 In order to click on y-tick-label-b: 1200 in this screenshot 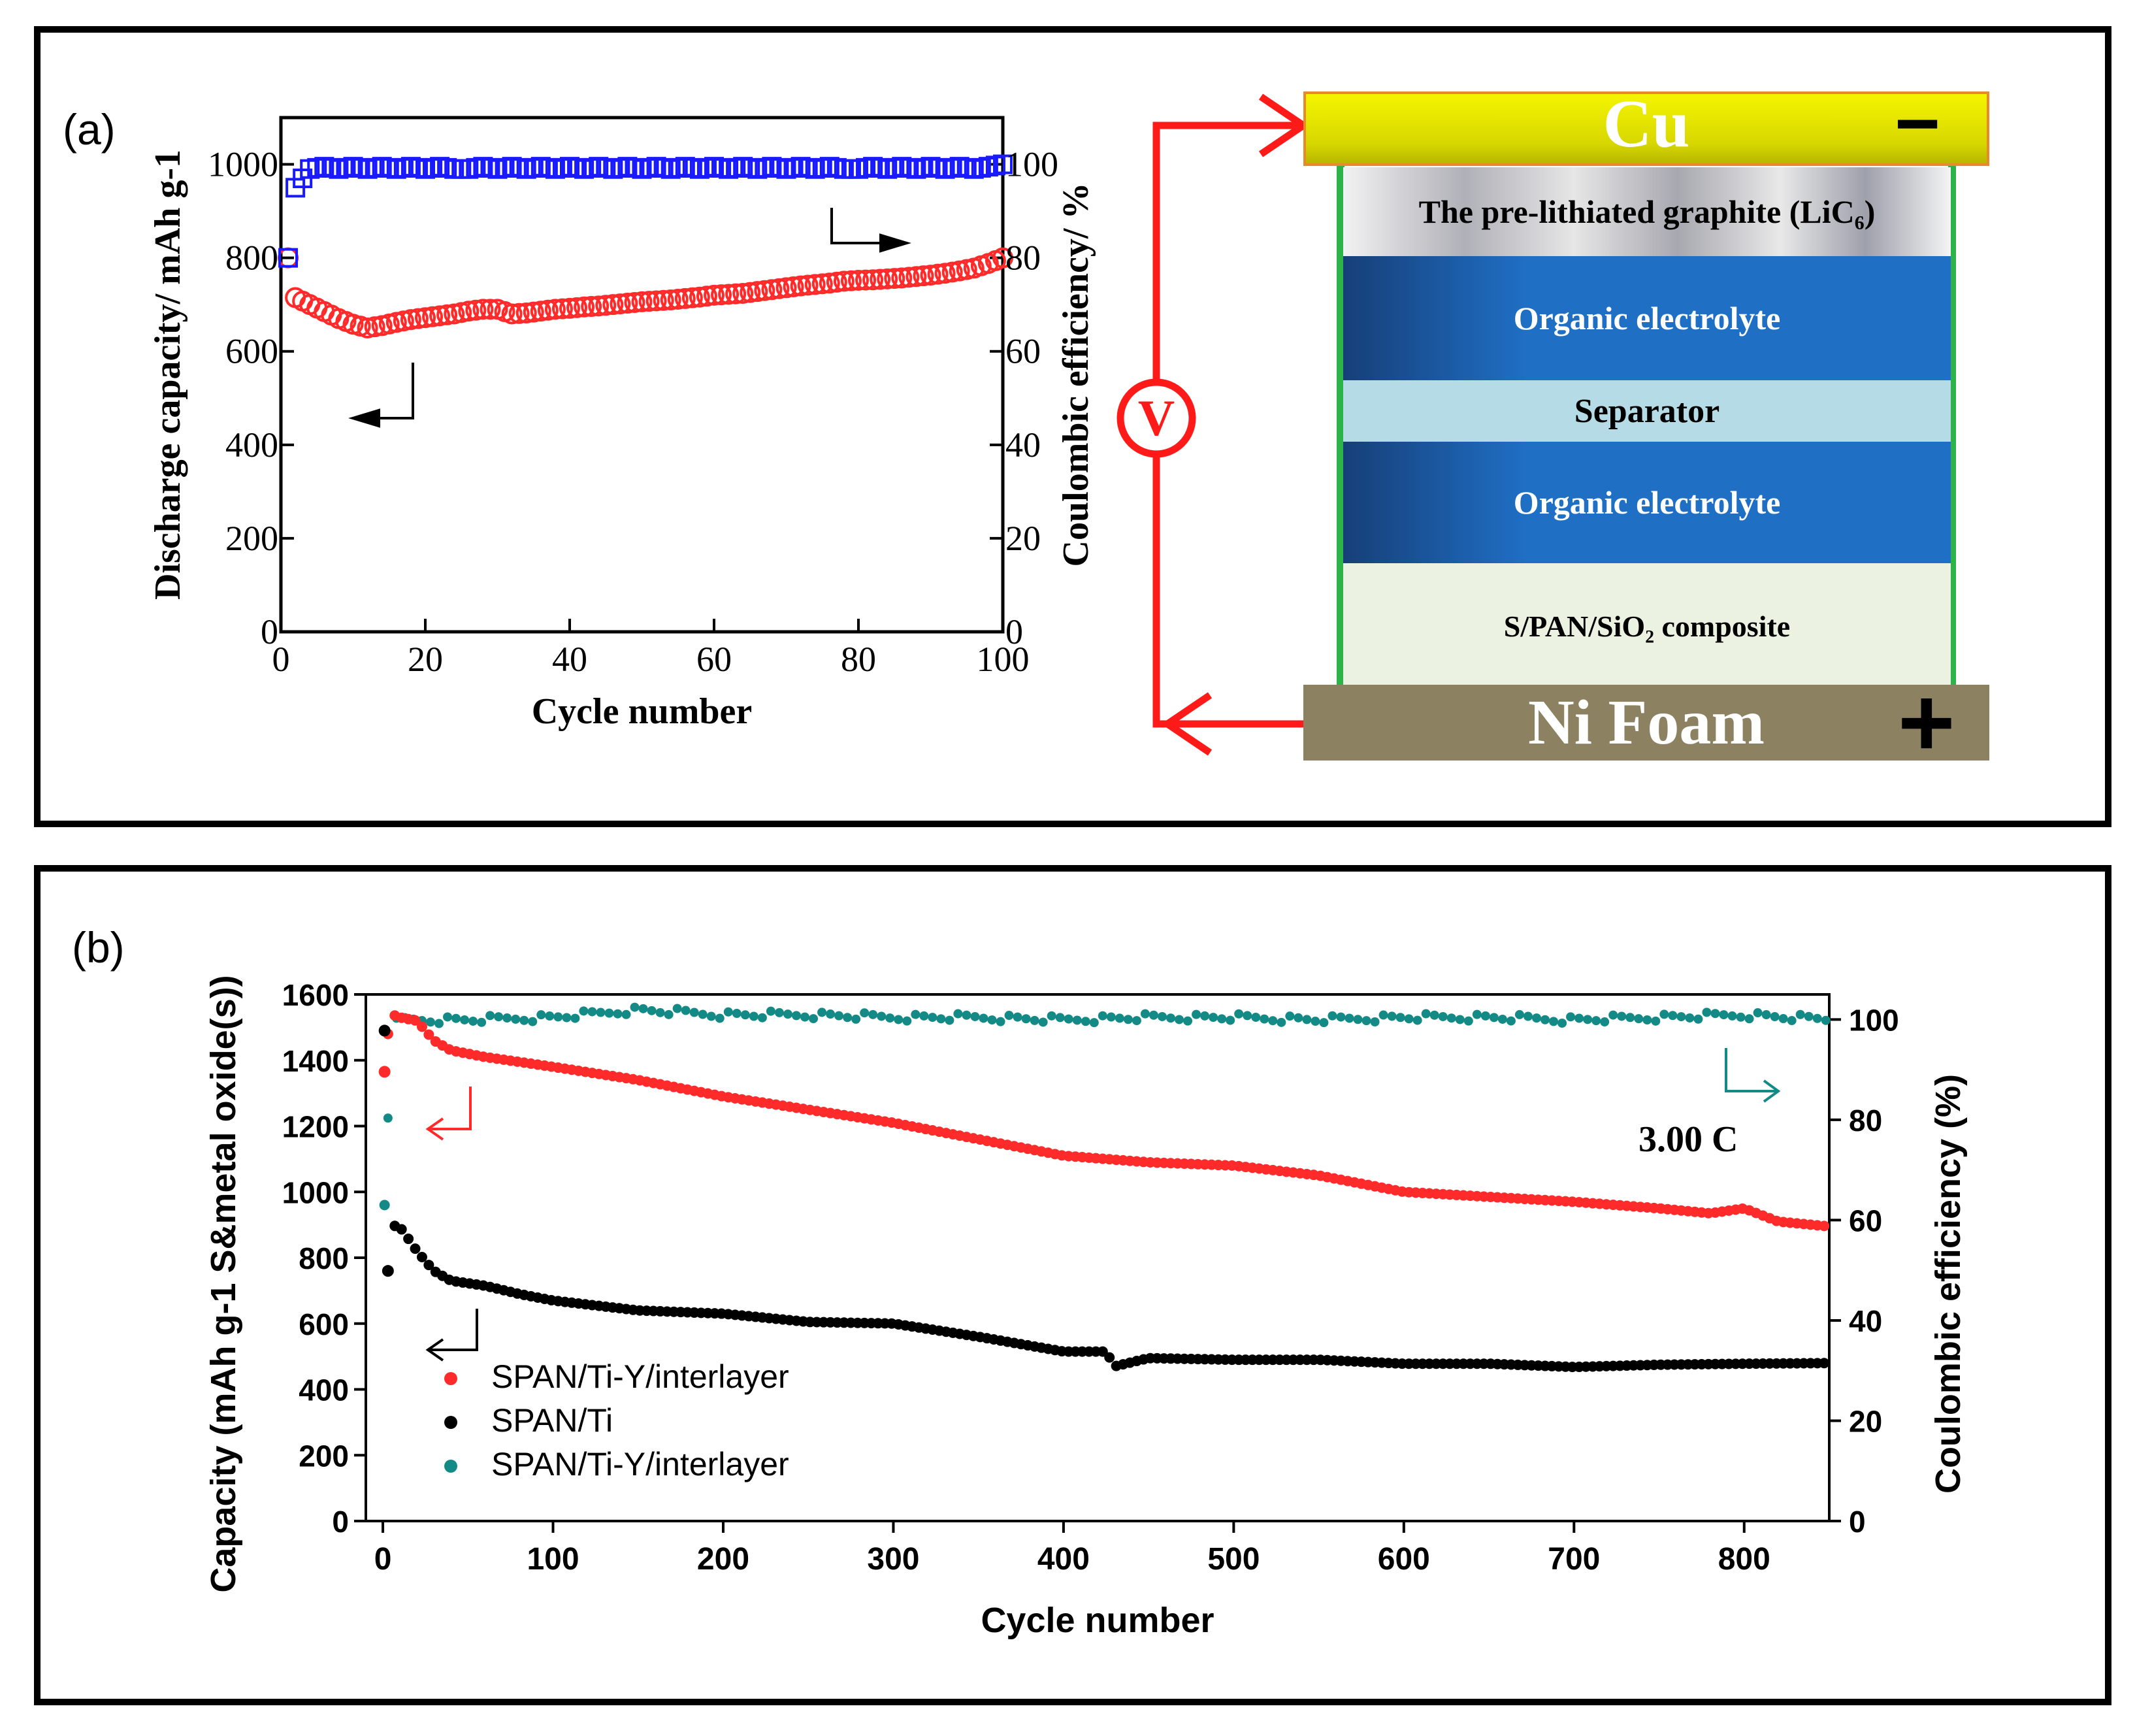, I will do `click(315, 1127)`.